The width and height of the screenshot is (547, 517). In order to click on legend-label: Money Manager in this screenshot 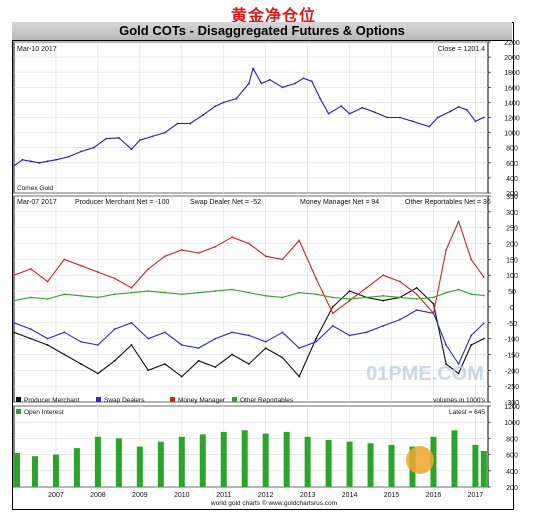, I will do `click(202, 400)`.